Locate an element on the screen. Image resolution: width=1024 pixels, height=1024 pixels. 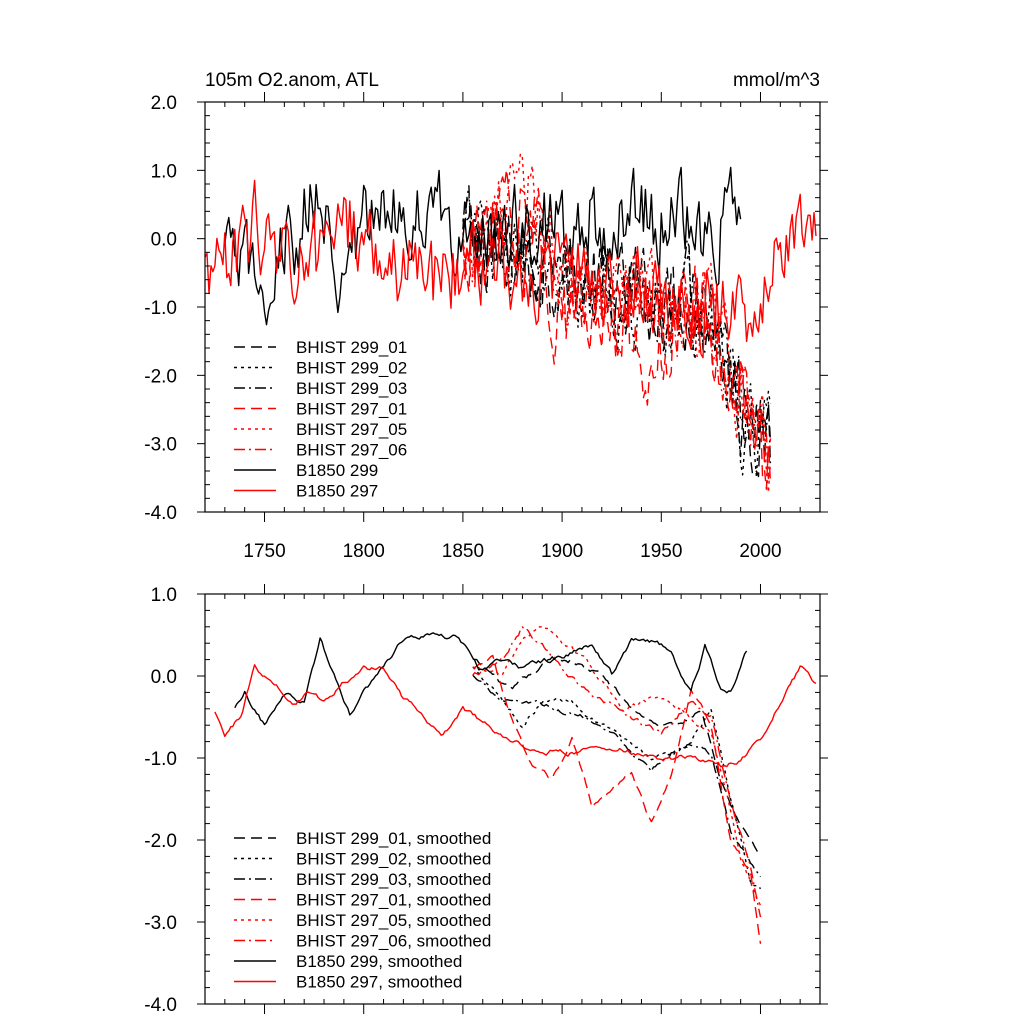
legend-label: B1850 297, smoothed is located at coordinates (379, 982).